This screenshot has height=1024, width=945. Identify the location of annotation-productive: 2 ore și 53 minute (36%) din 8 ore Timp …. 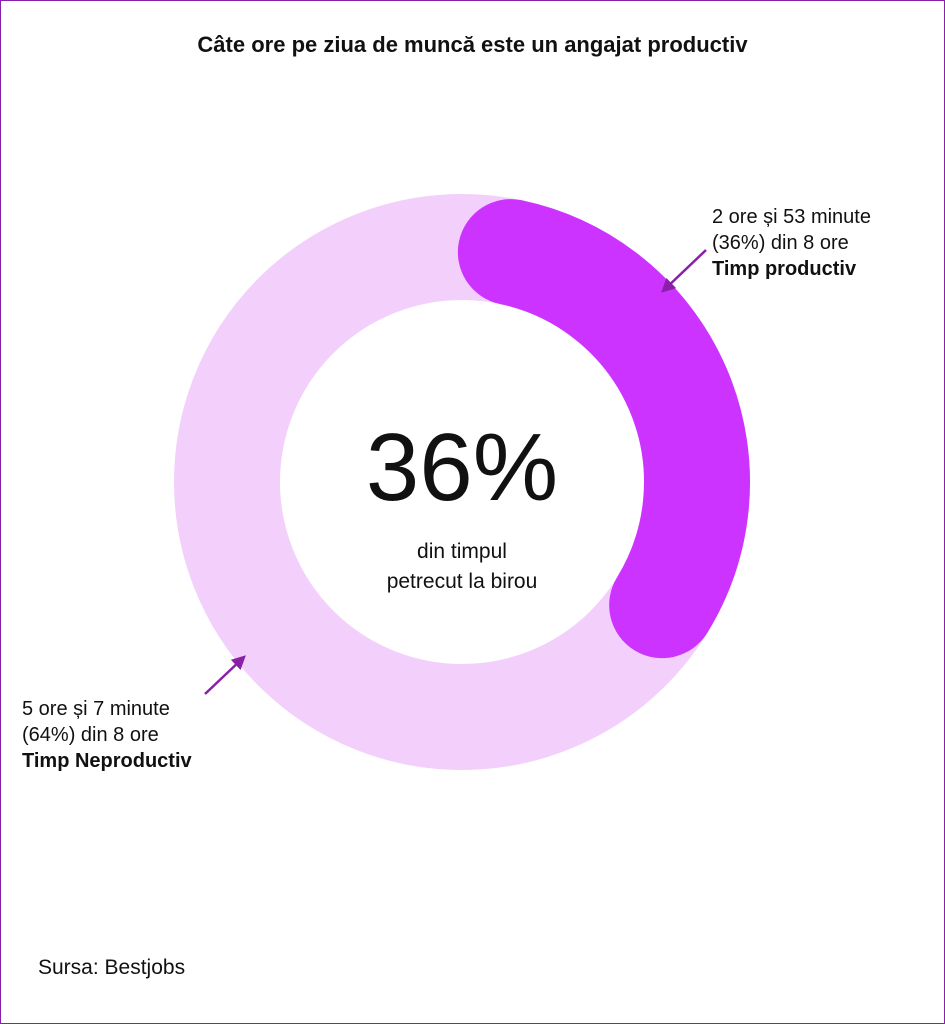
(791, 243).